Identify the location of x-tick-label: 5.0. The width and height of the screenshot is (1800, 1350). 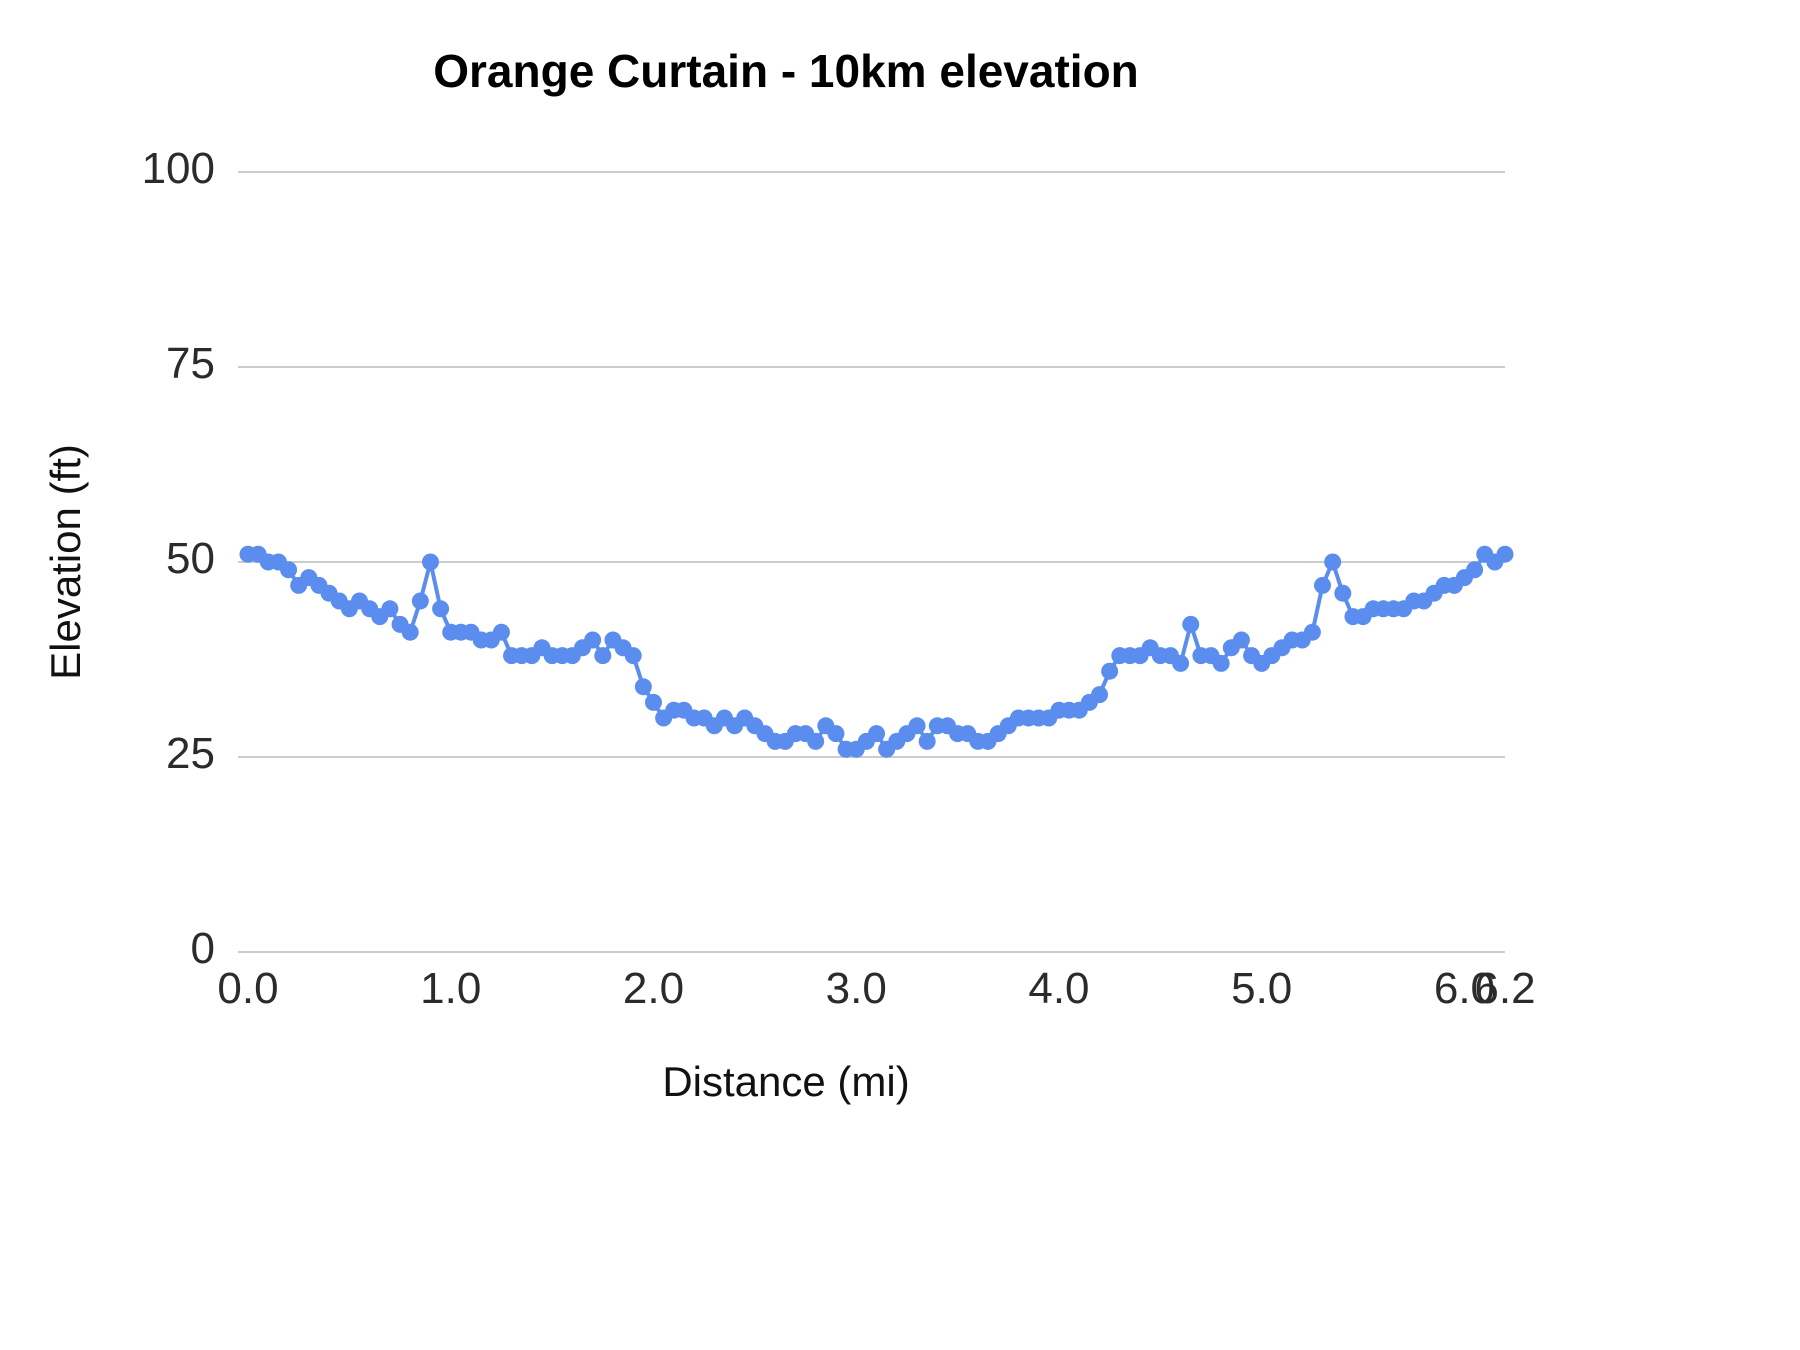
(1262, 988).